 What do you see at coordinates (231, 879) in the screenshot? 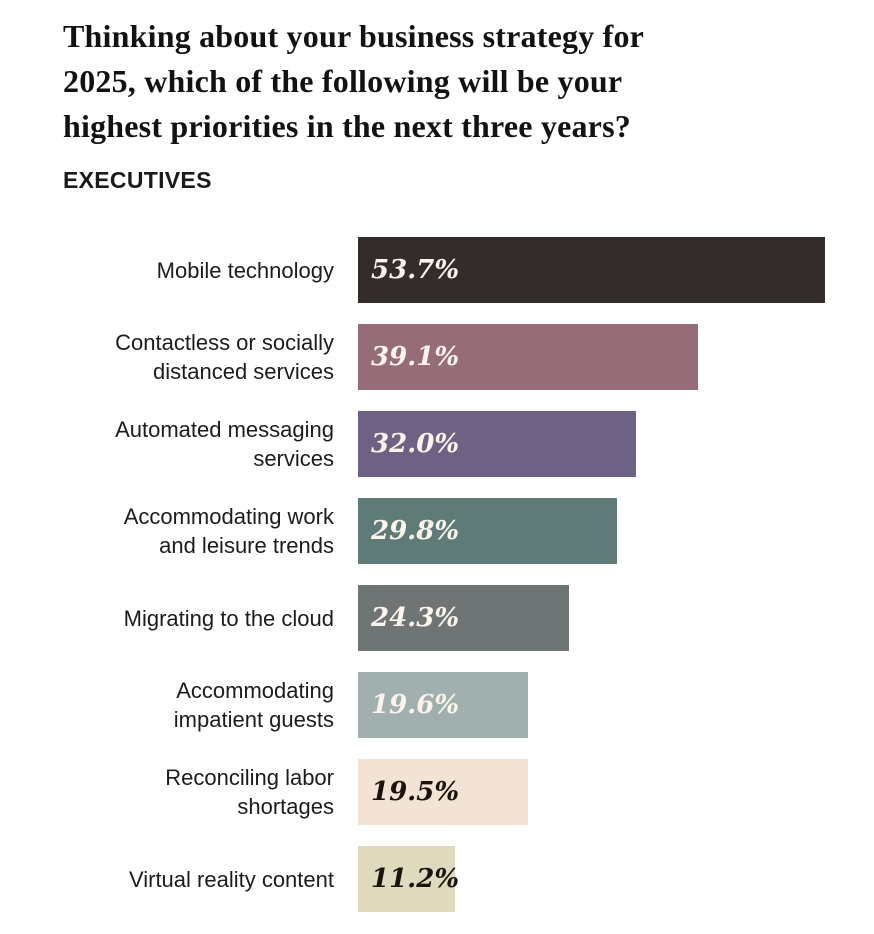
I see `category-label: Virtual reality content` at bounding box center [231, 879].